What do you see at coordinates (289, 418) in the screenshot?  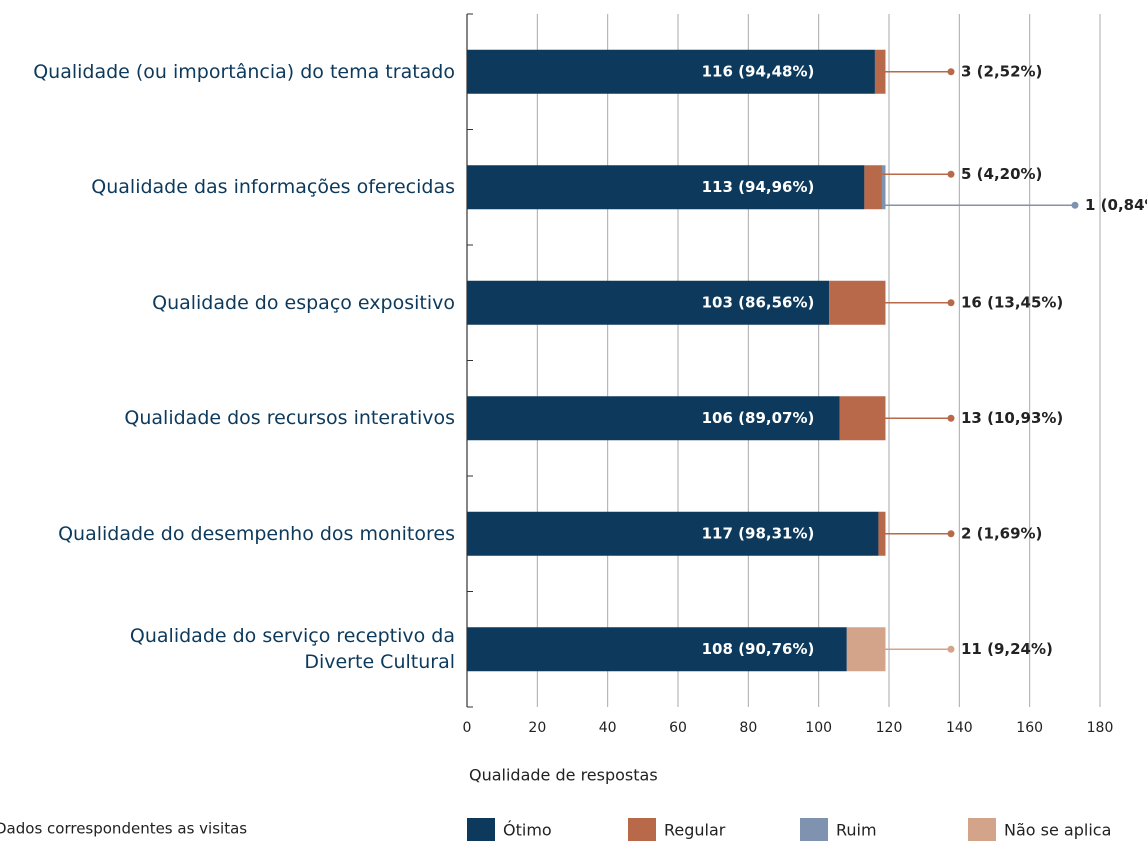 I see `category-label: Qualidade dos recursos interativos` at bounding box center [289, 418].